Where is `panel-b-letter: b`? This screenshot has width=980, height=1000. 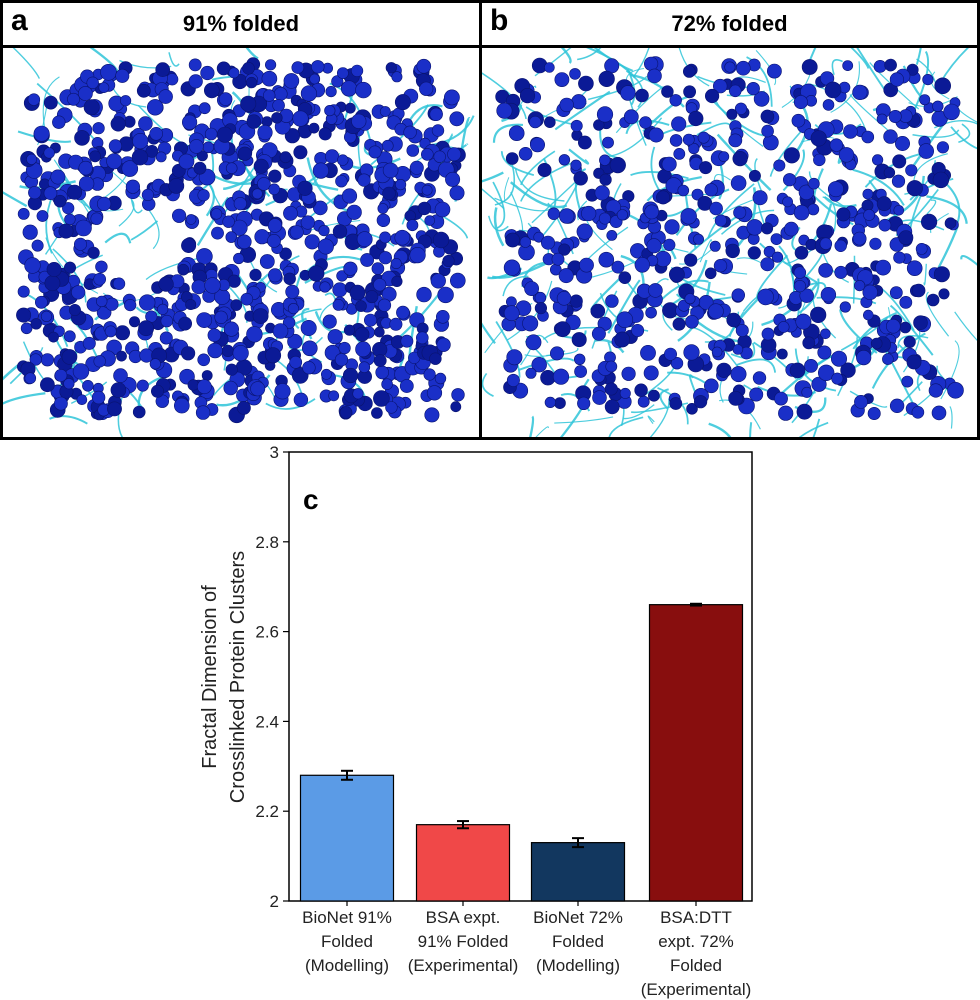 panel-b-letter: b is located at coordinates (499, 20).